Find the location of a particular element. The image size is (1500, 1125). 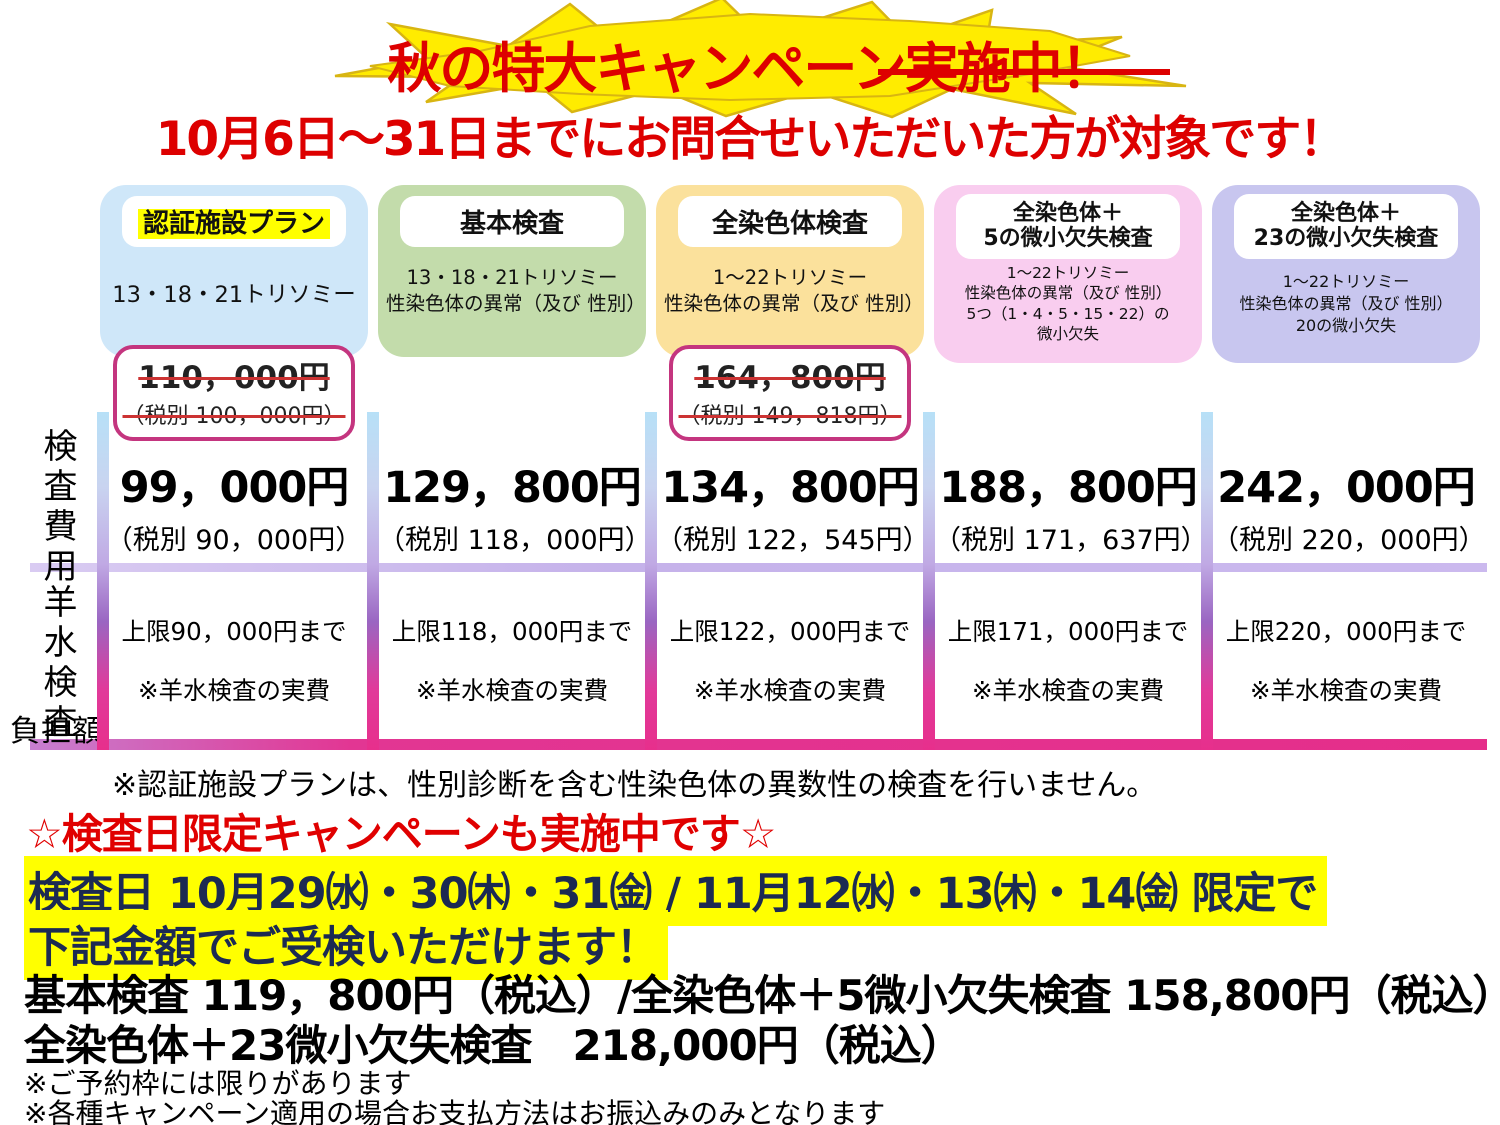

plan-price-tax: （税別 171，637円） is located at coordinates (1071, 540).